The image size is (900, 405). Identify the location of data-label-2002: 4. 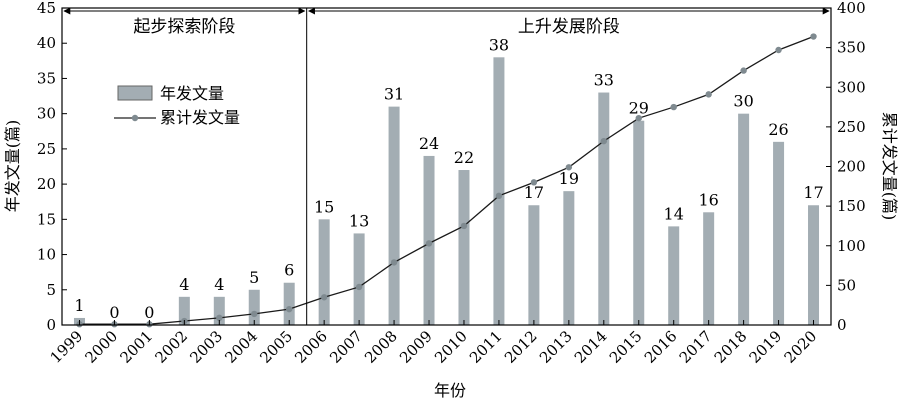
(184, 284).